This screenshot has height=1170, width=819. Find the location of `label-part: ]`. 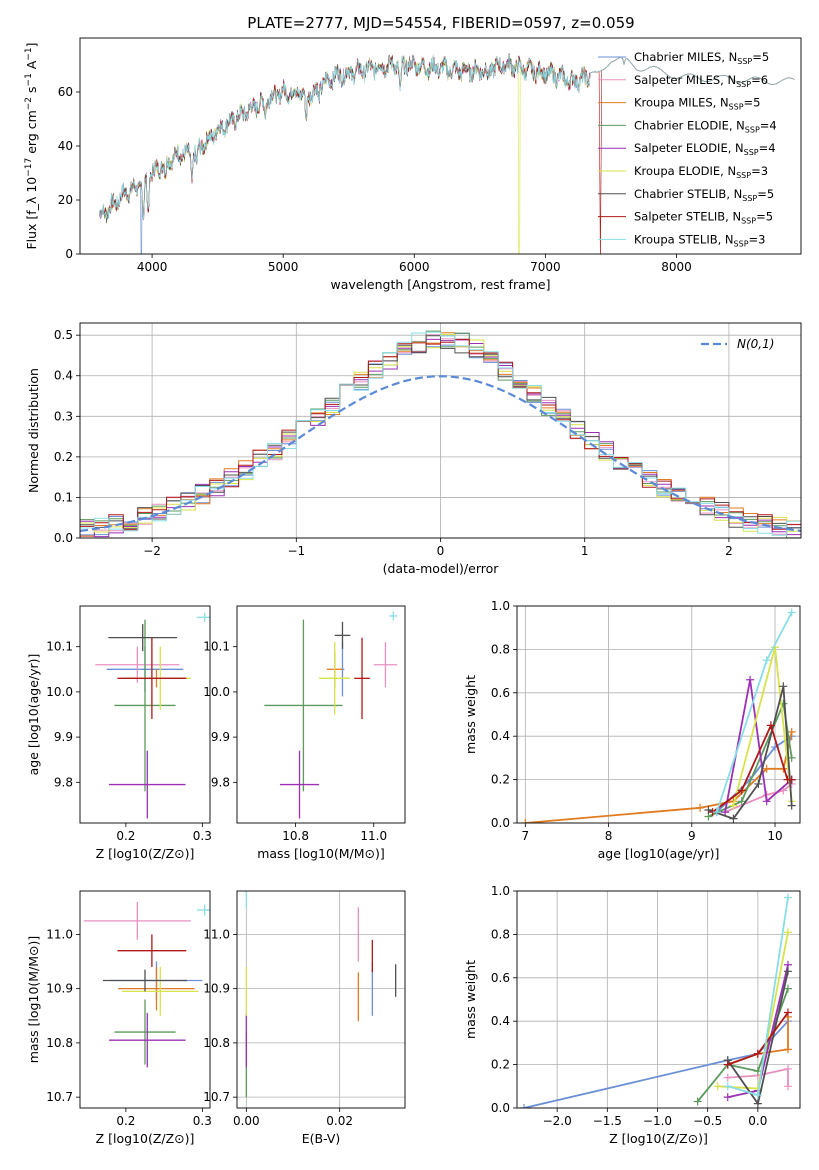

label-part: ] is located at coordinates (31, 44).